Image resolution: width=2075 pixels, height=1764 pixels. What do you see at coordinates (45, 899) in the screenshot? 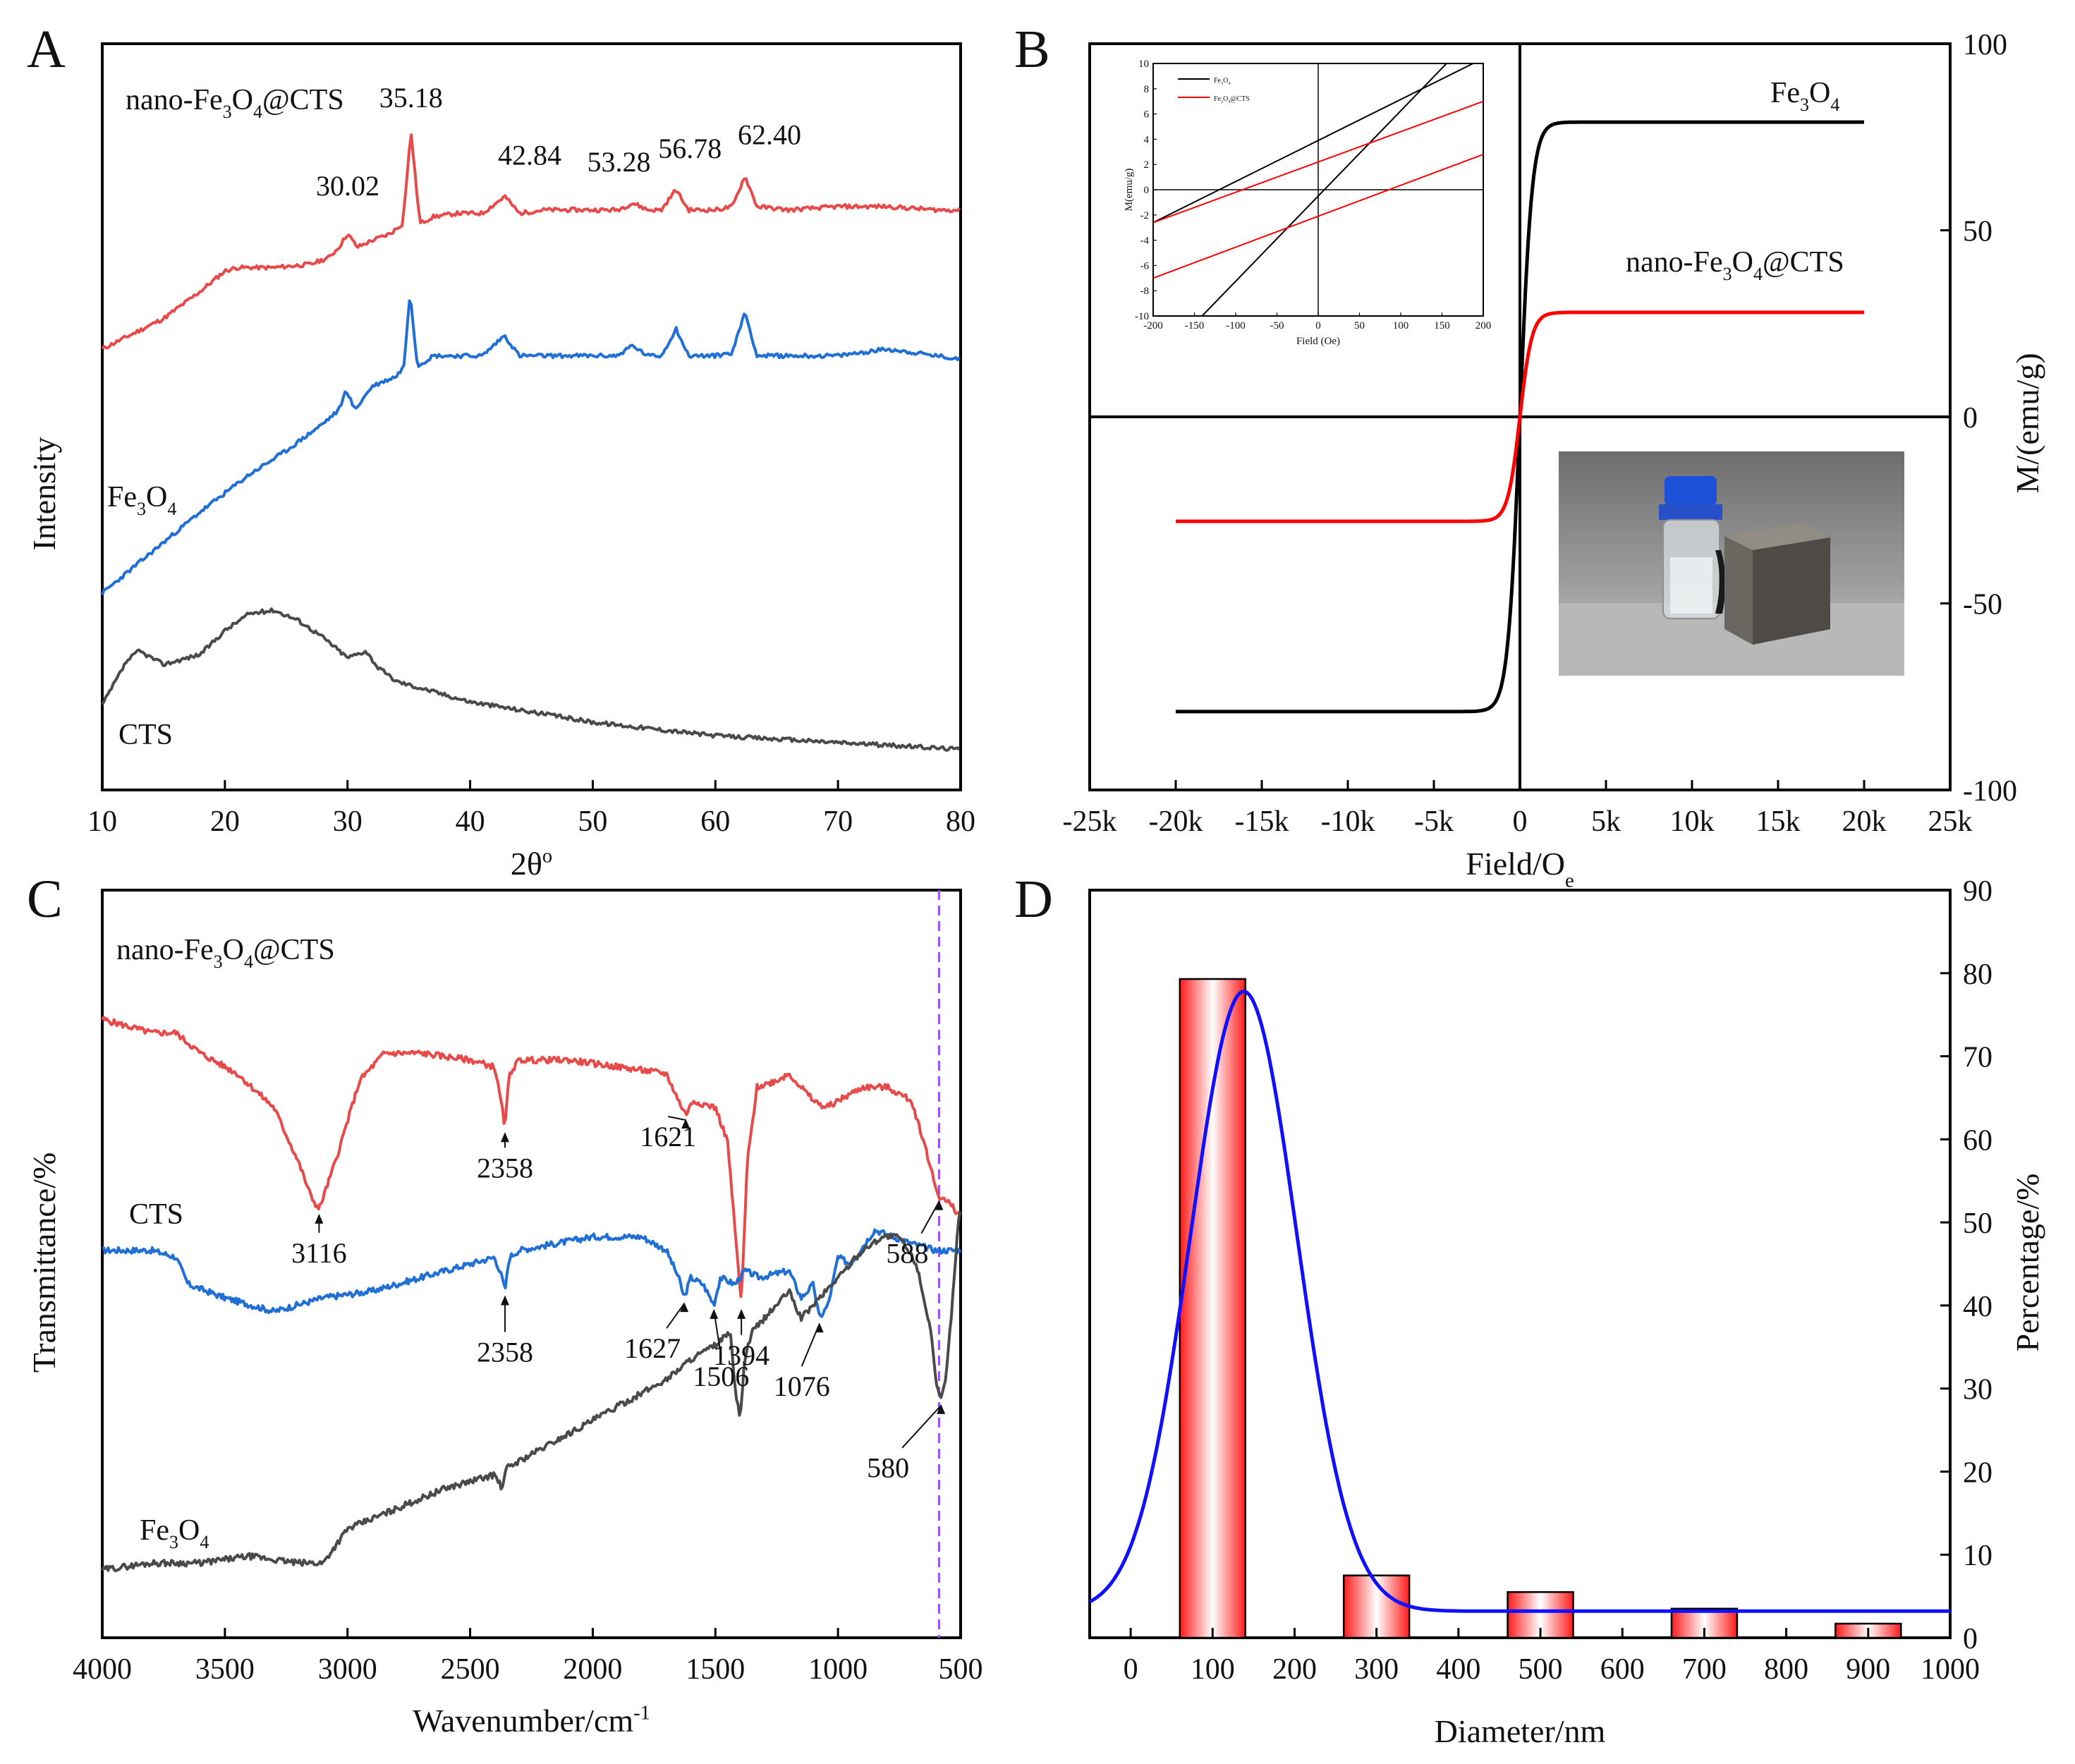
I see `panel-c-letter: C` at bounding box center [45, 899].